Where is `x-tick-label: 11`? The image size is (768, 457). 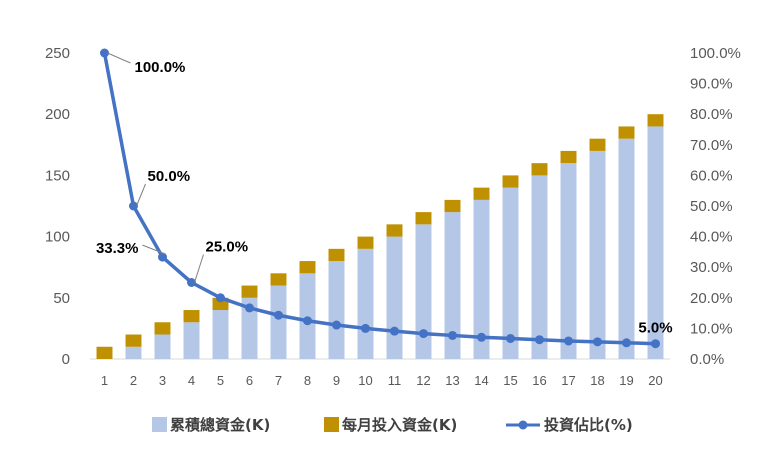
x-tick-label: 11 is located at coordinates (395, 380).